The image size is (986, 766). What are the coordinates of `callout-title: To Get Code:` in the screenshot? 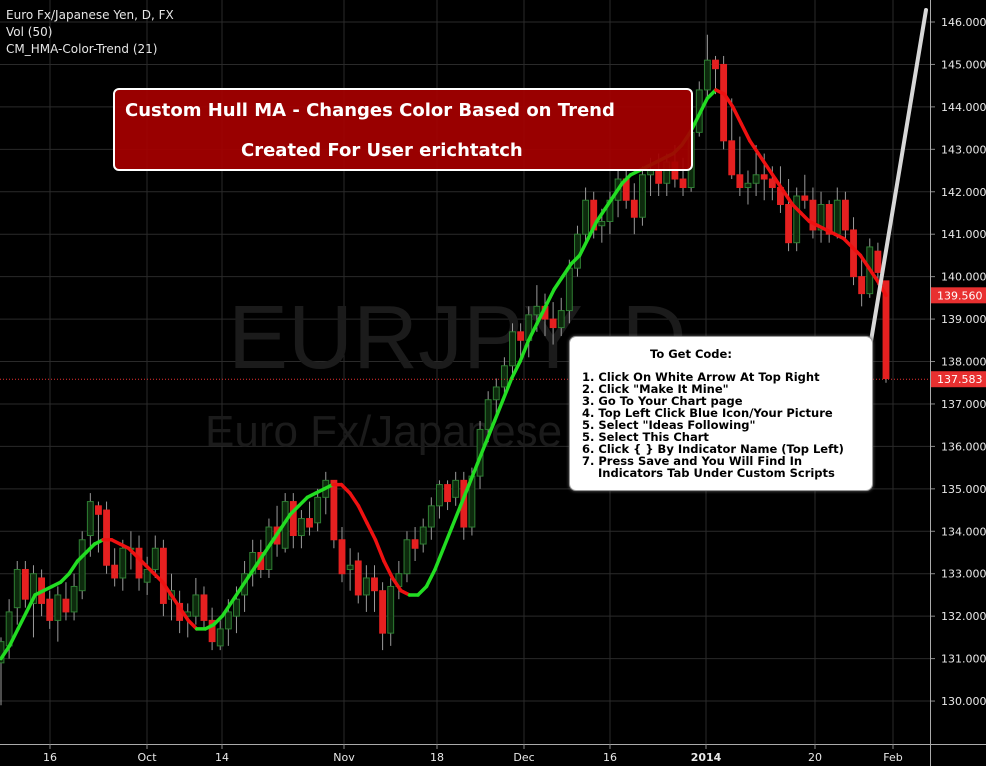 It's located at (691, 354).